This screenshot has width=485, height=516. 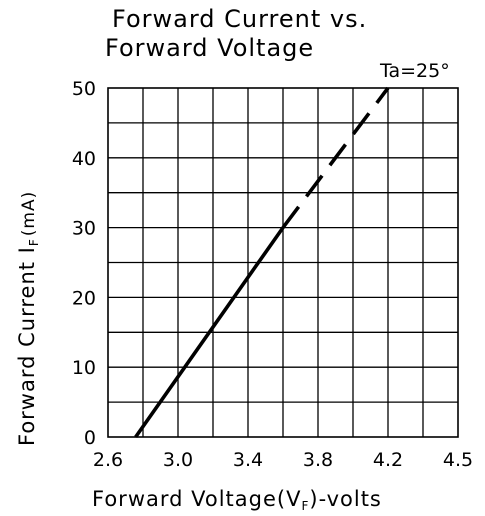 What do you see at coordinates (209, 332) in the screenshot?
I see `series-line-solid` at bounding box center [209, 332].